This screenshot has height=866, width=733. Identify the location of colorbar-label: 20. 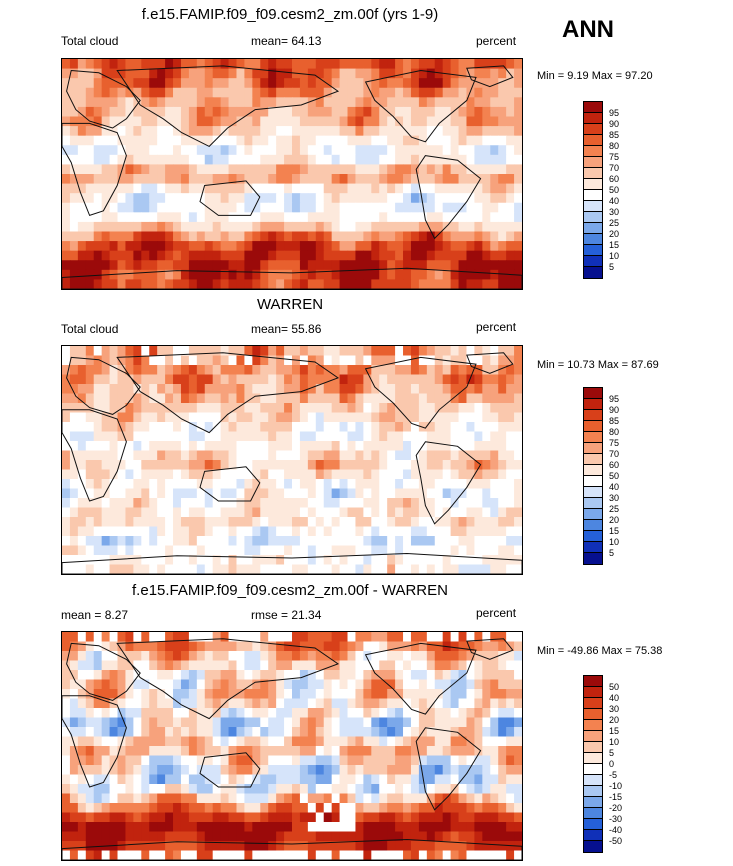
(614, 720).